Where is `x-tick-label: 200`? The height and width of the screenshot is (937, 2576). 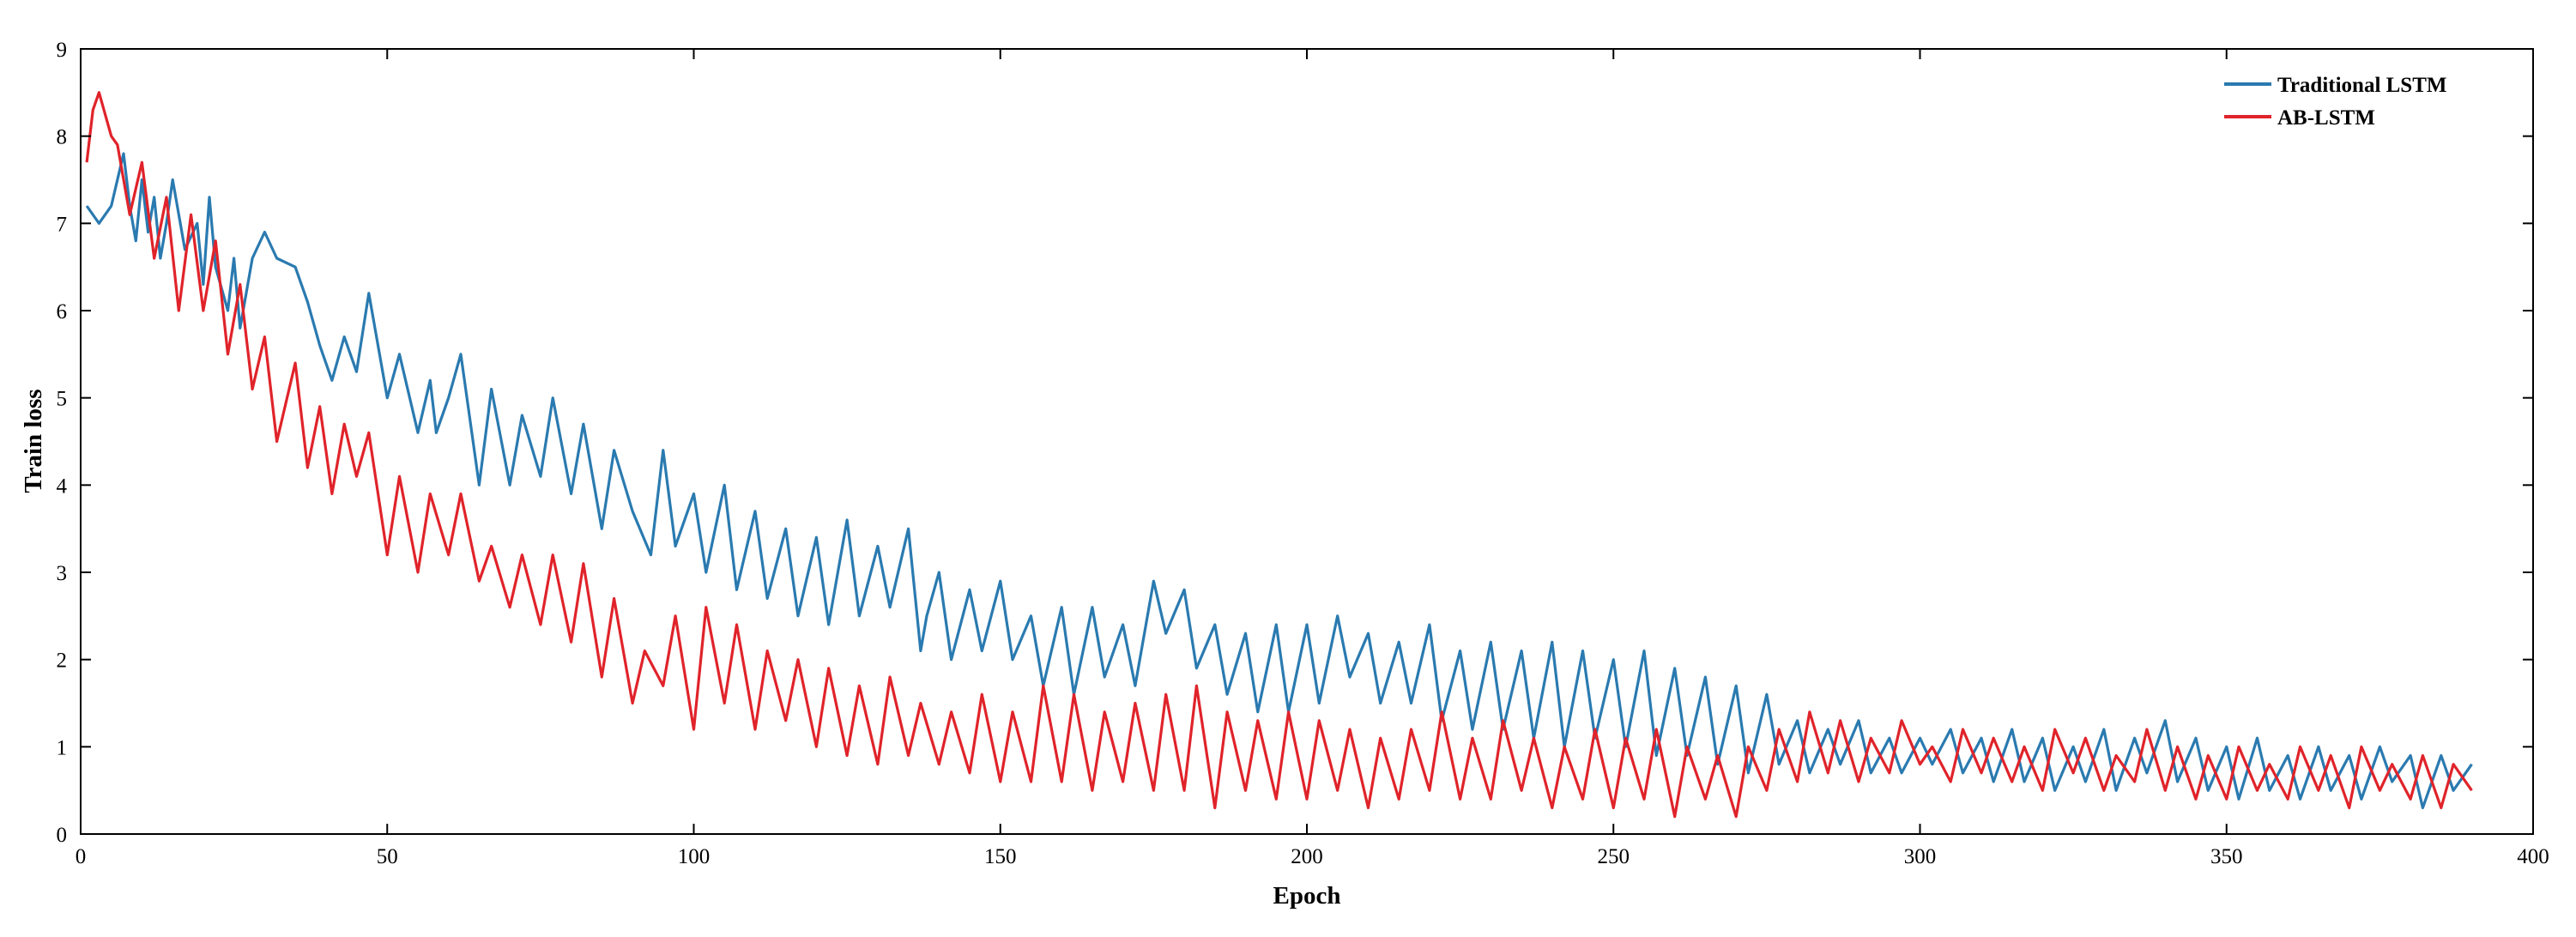
x-tick-label: 200 is located at coordinates (1307, 856).